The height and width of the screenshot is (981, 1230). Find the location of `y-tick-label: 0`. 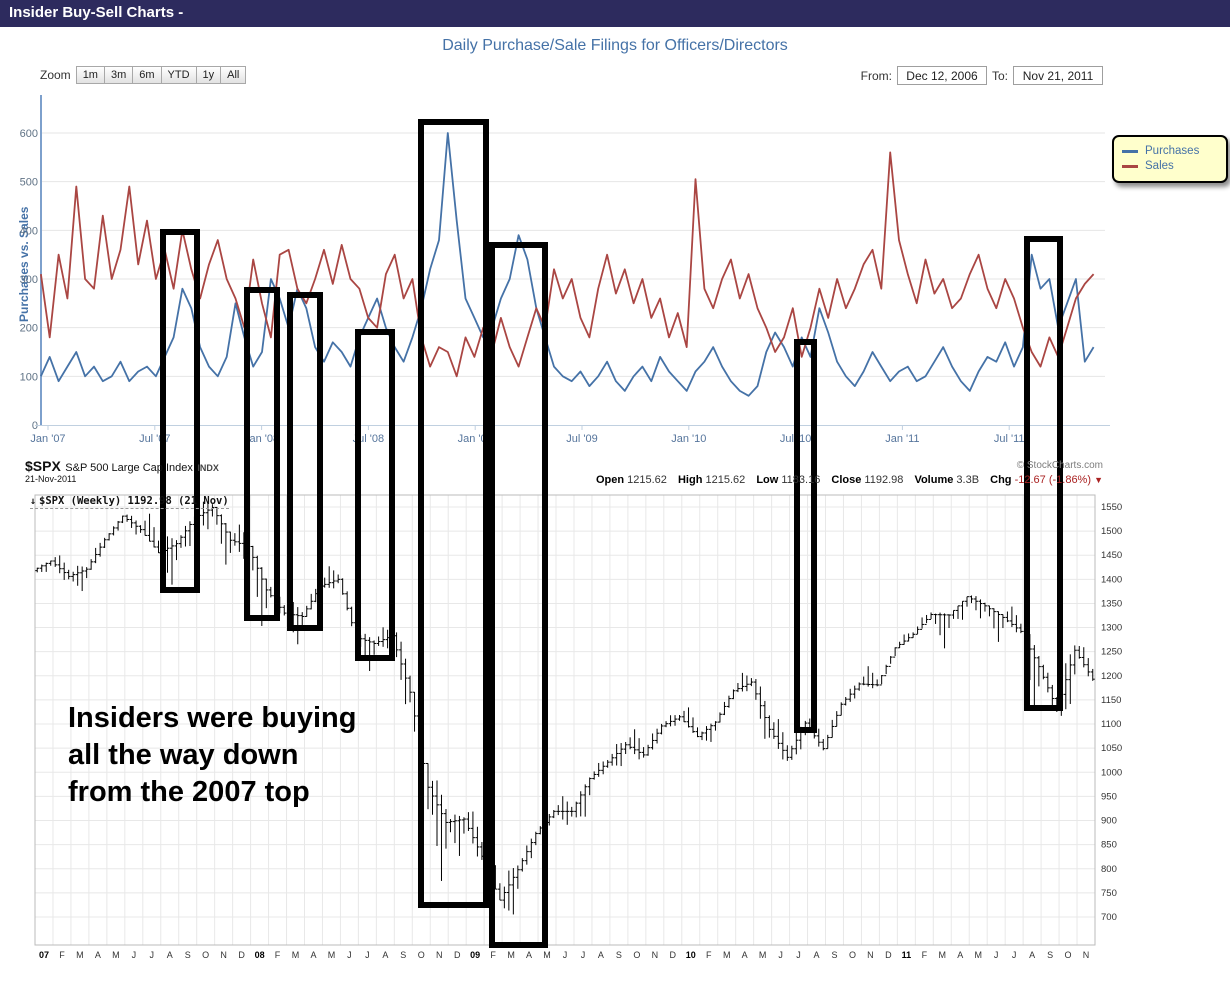

y-tick-label: 0 is located at coordinates (35, 426).